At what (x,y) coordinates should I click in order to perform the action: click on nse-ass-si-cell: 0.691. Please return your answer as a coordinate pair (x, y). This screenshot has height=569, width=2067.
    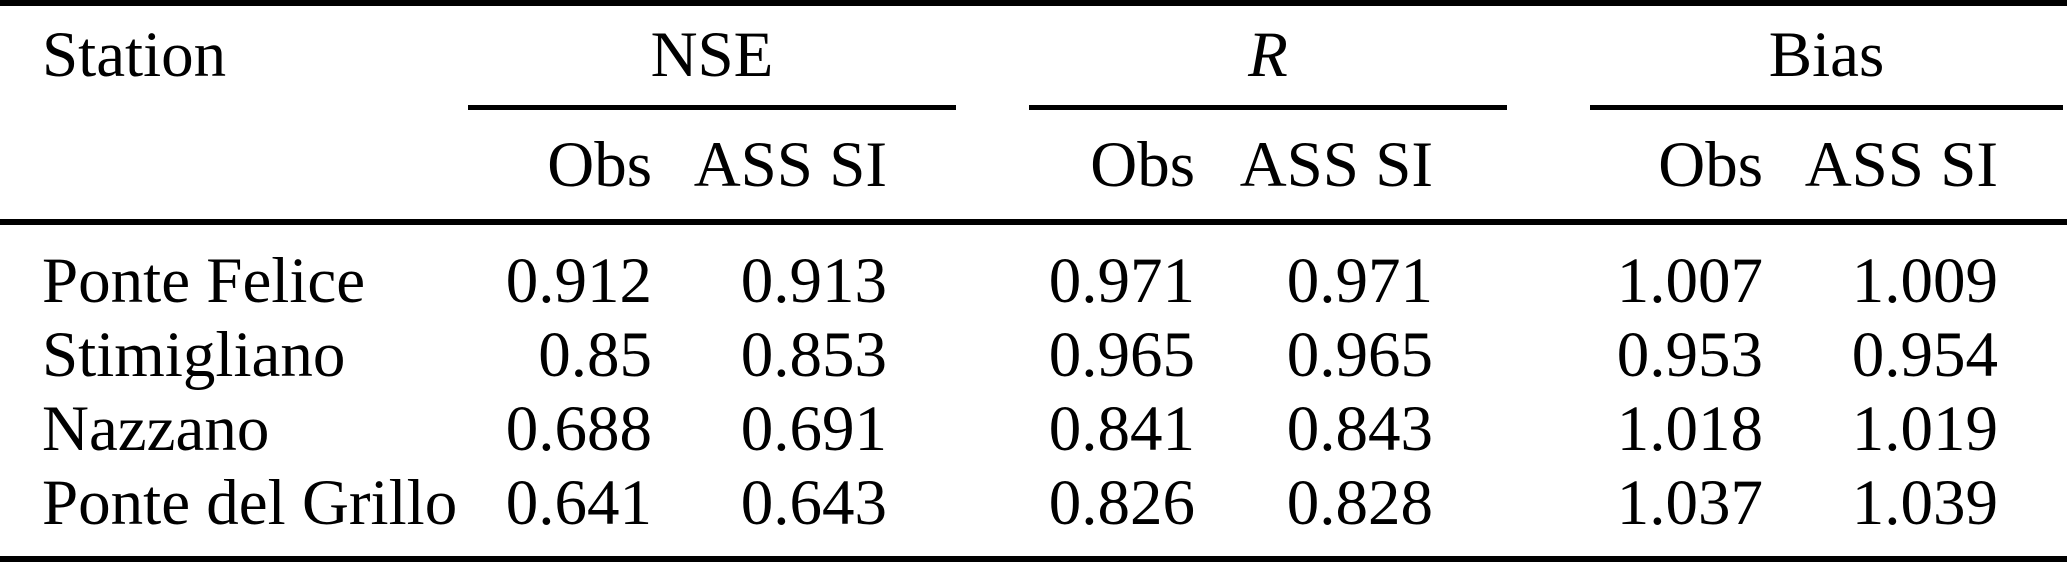
    Looking at the image, I should click on (813, 429).